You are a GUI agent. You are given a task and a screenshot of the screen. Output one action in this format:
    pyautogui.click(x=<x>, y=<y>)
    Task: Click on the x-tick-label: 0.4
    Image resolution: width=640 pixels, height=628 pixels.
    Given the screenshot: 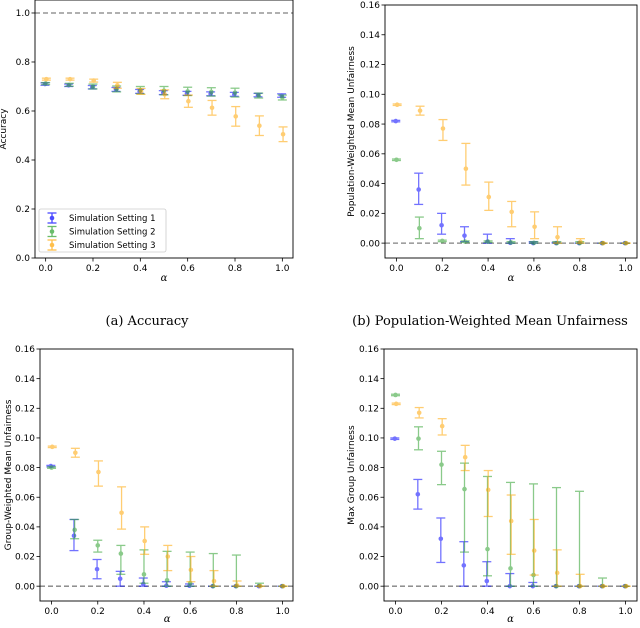 What is the action you would take?
    pyautogui.click(x=140, y=269)
    